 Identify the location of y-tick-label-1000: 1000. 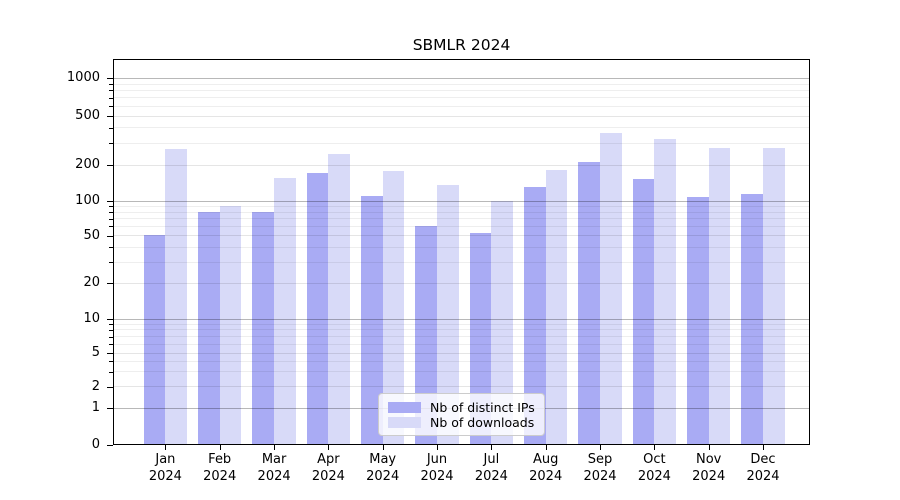
(83, 78).